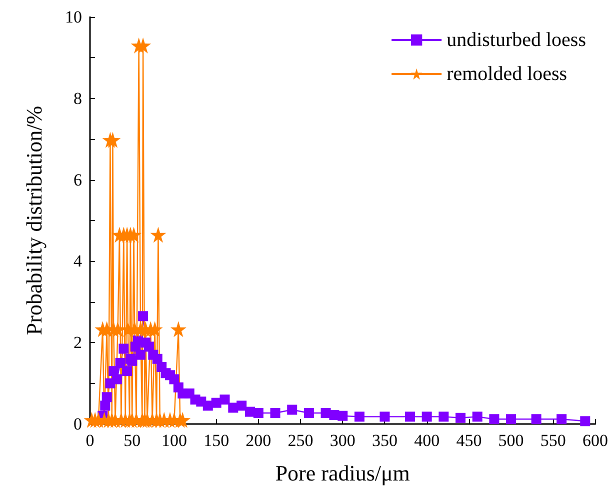  Describe the element at coordinates (342, 473) in the screenshot. I see `x-axis-title: Pore radius/μm` at that location.